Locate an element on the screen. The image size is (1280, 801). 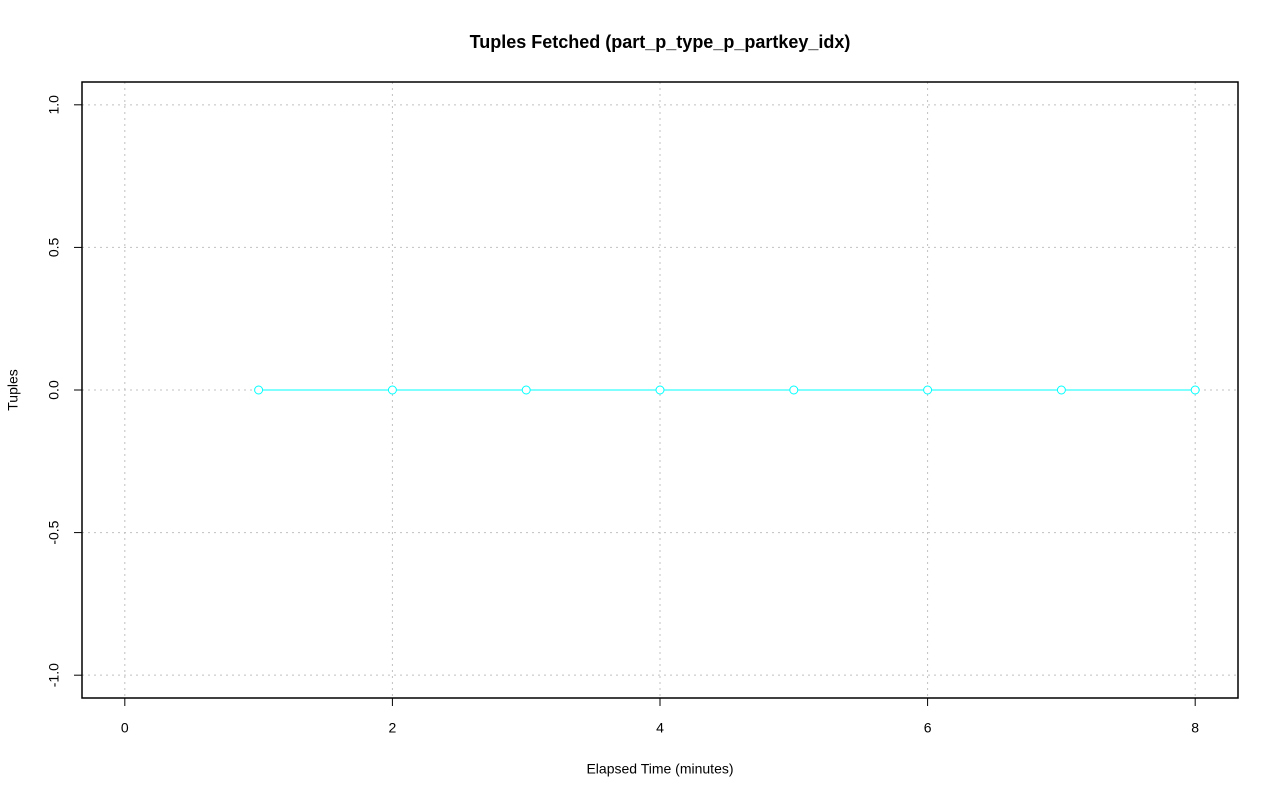
x-axis-title: Elapsed Time (minutes) is located at coordinates (659, 769).